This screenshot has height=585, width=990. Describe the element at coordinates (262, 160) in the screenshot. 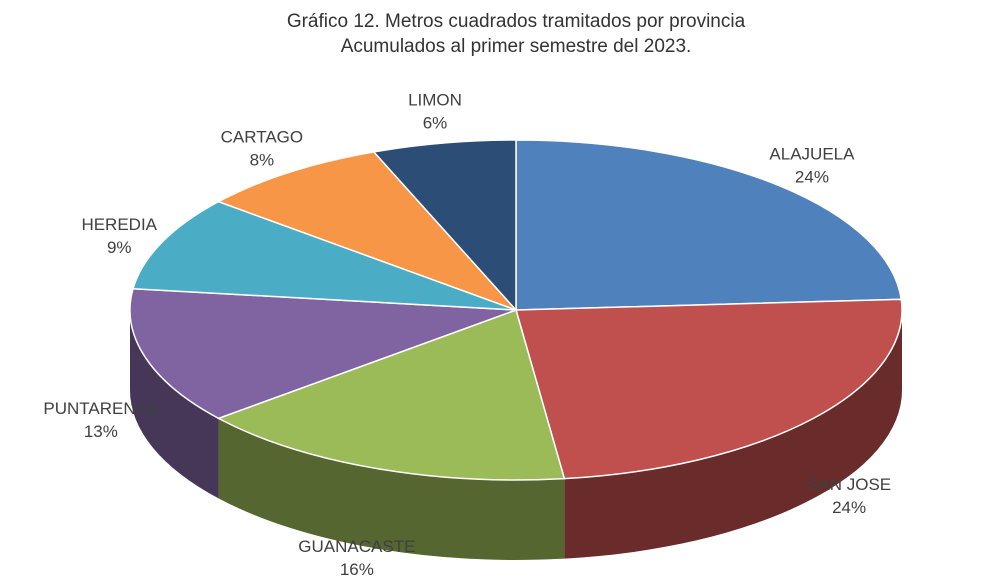

I see `slice-value-label: 8%` at that location.